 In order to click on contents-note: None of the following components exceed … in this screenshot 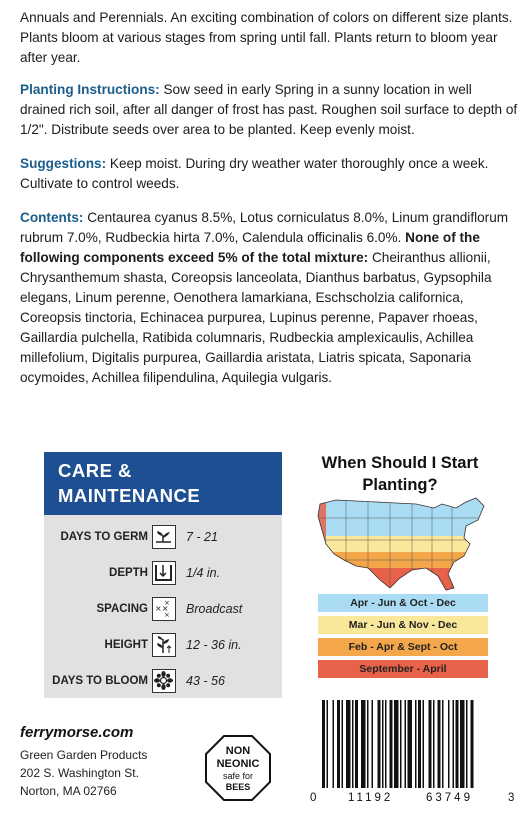, I will do `click(250, 247)`.